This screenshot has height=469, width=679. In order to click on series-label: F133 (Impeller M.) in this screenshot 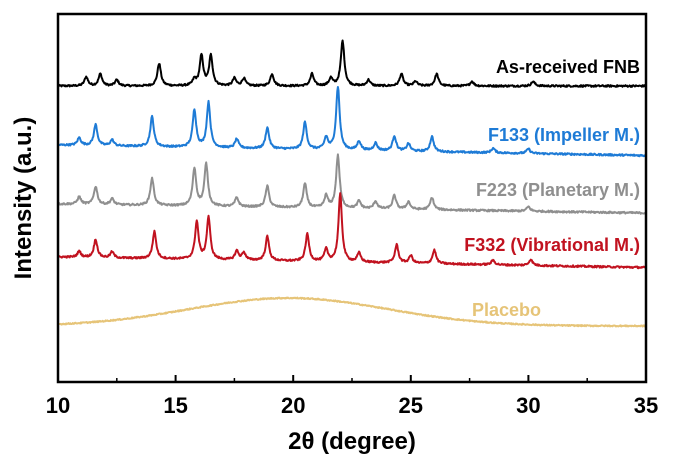, I will do `click(564, 135)`.